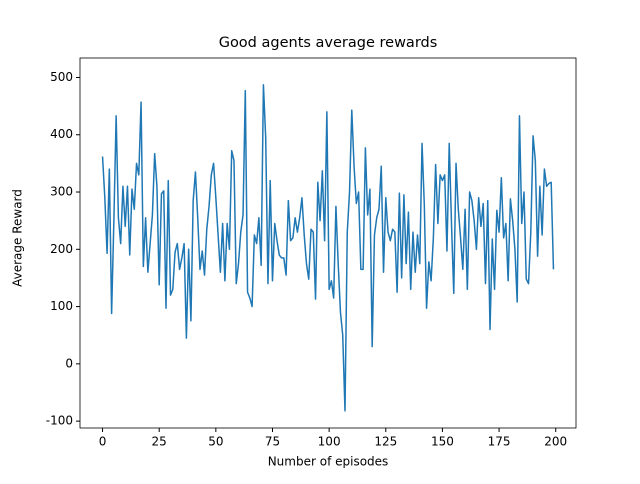  What do you see at coordinates (328, 462) in the screenshot?
I see `x-axis-label: Number of episodes` at bounding box center [328, 462].